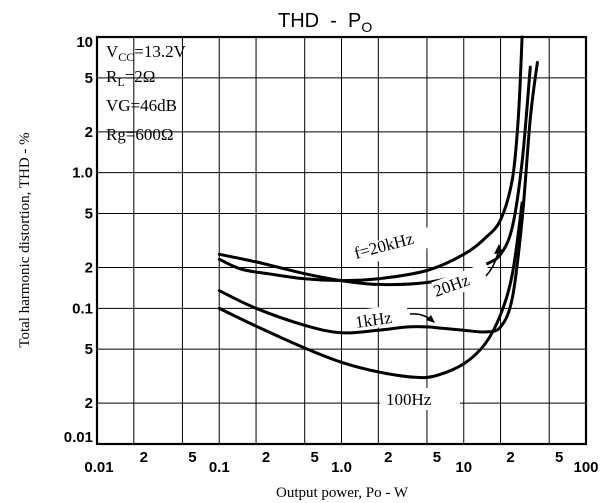 This screenshot has width=615, height=503. I want to click on y-tick-label: 1.0, so click(82, 173).